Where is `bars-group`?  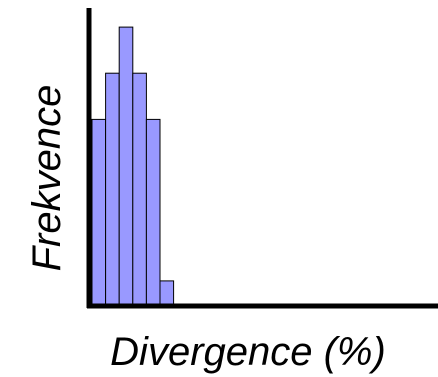
bars-group is located at coordinates (133, 165).